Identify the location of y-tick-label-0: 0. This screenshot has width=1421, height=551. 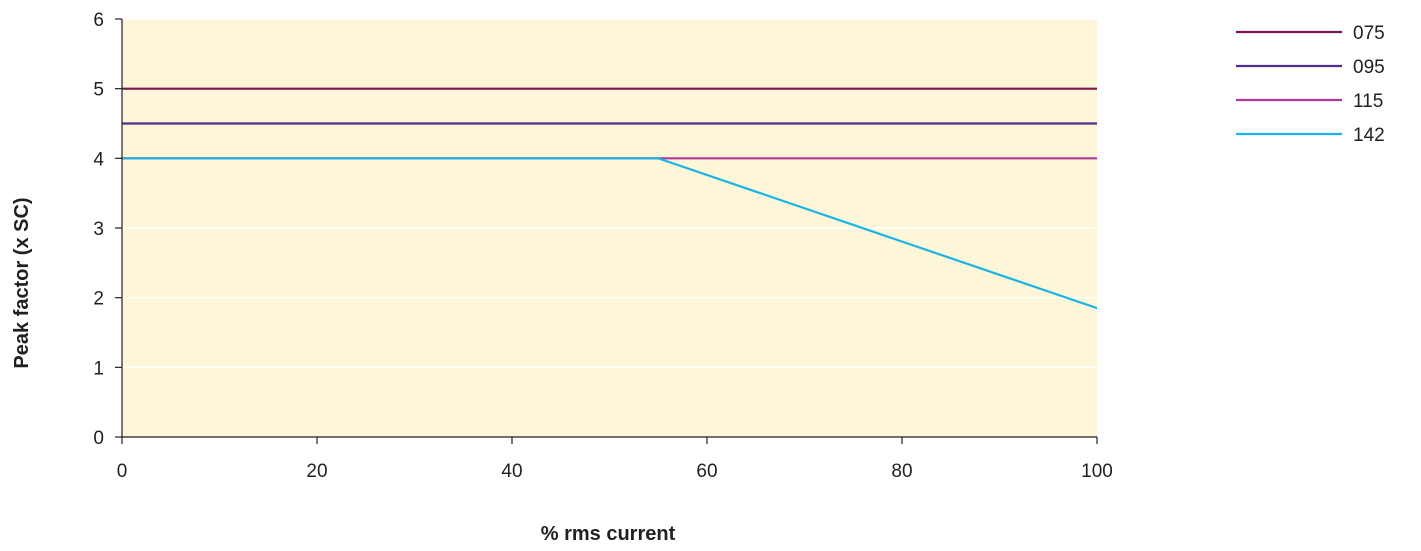
(98, 438).